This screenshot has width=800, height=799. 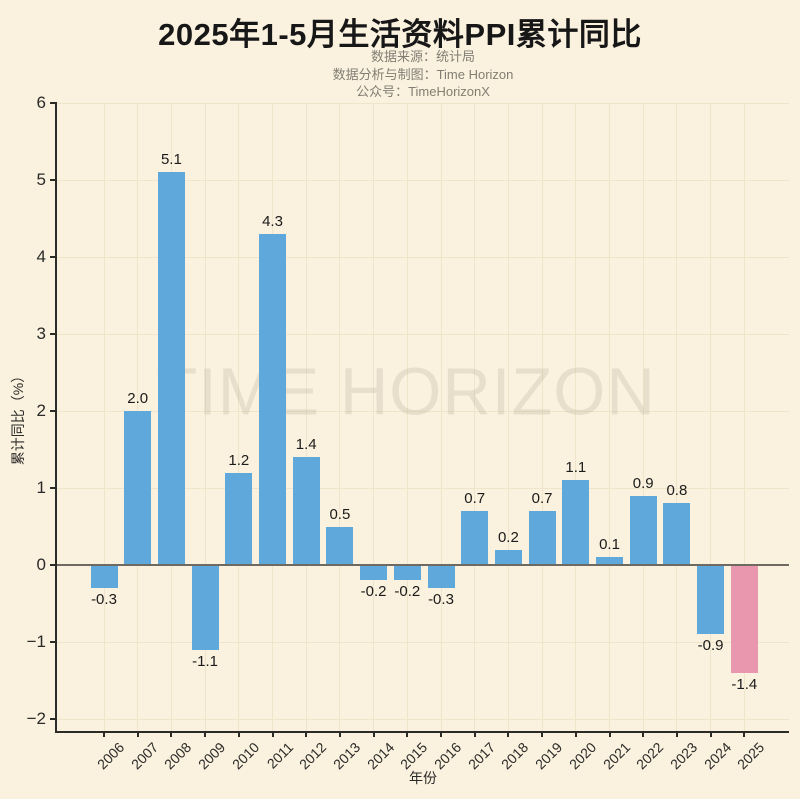 What do you see at coordinates (41, 487) in the screenshot?
I see `y-tick-label: 1` at bounding box center [41, 487].